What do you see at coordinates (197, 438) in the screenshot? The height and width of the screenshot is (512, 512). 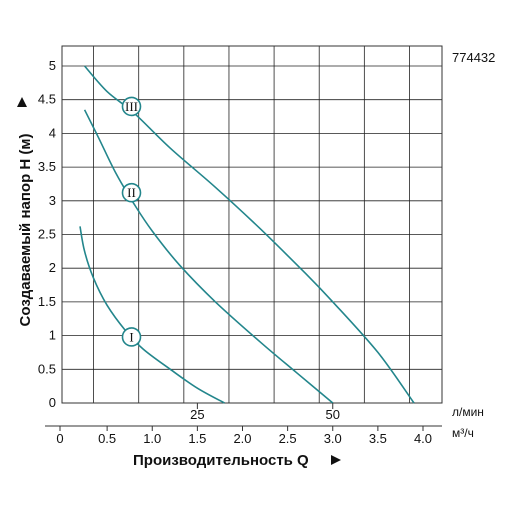 I see `x-tick-label-m3h: 1.5` at bounding box center [197, 438].